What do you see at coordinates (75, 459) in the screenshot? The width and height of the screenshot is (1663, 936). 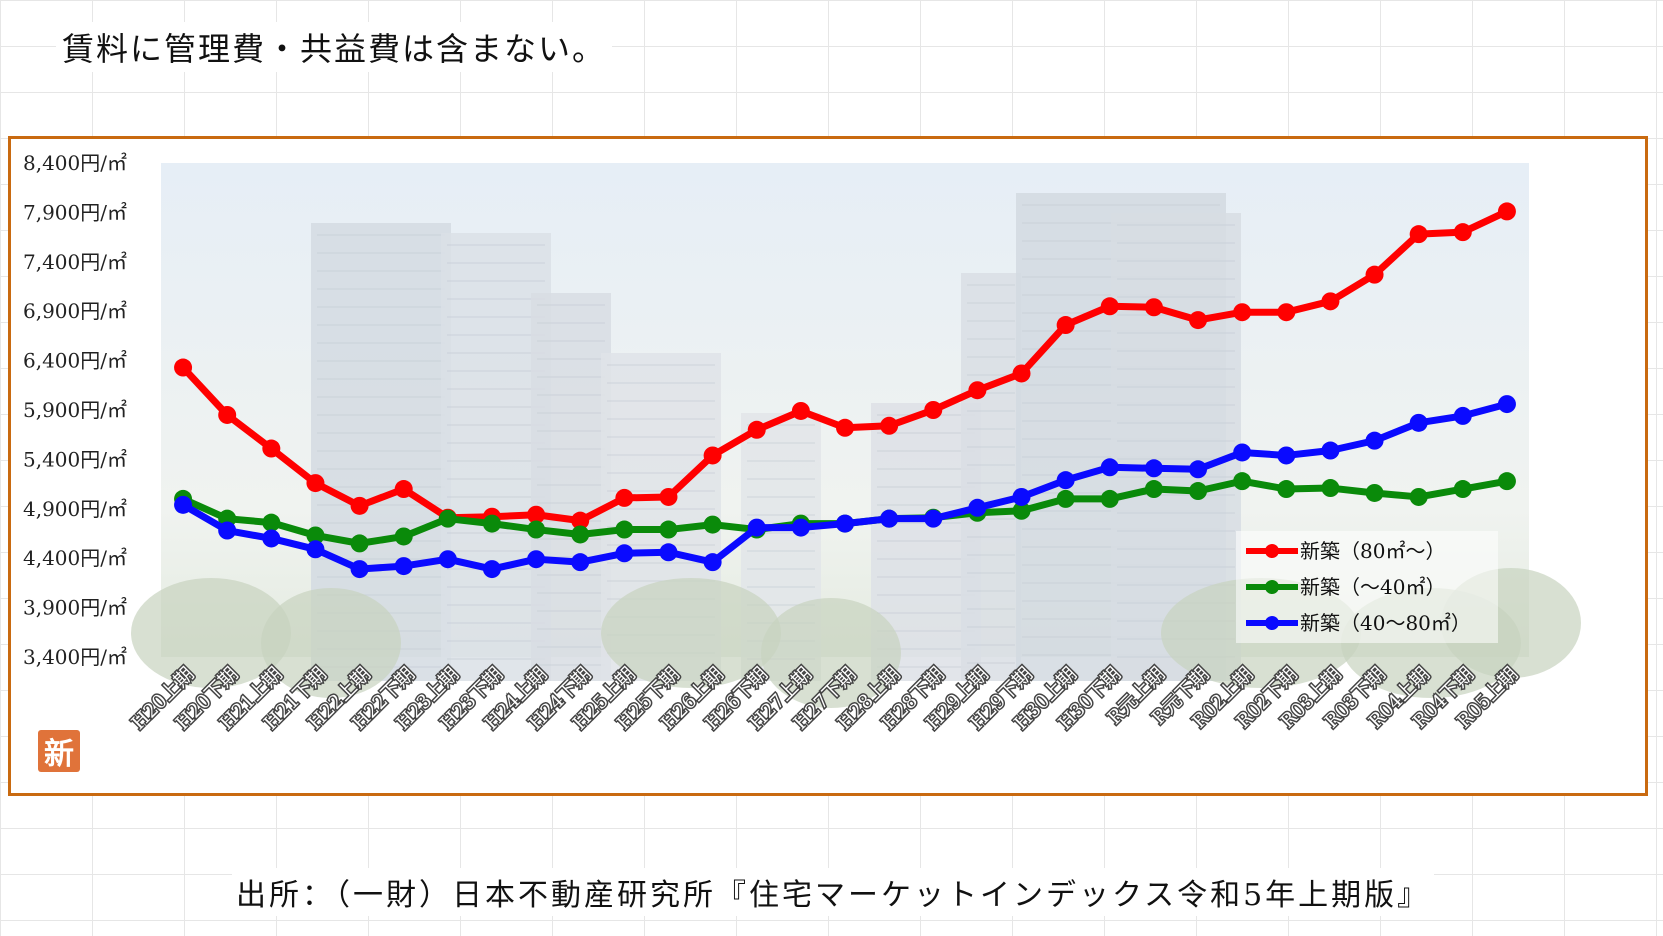 I see `y-tick-label: 5,400円/㎡` at bounding box center [75, 459].